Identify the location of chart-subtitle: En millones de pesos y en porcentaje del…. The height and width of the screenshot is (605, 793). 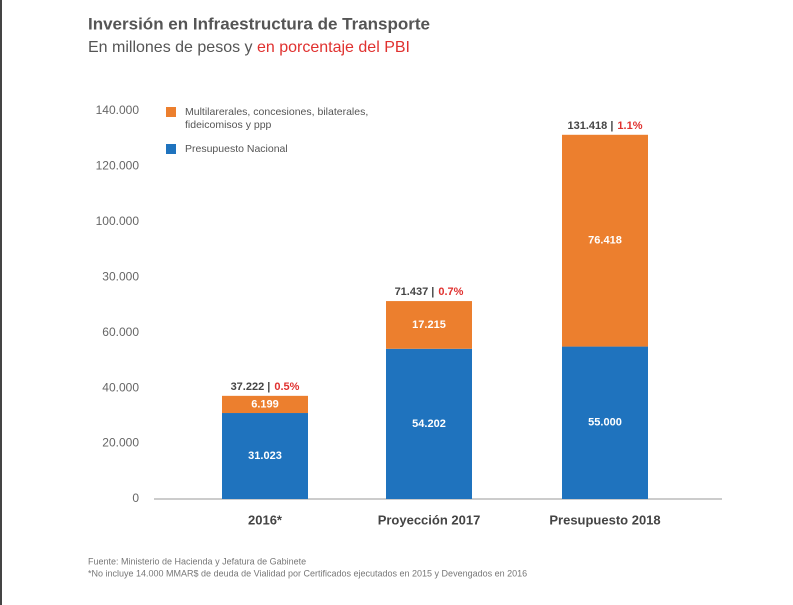
(249, 47).